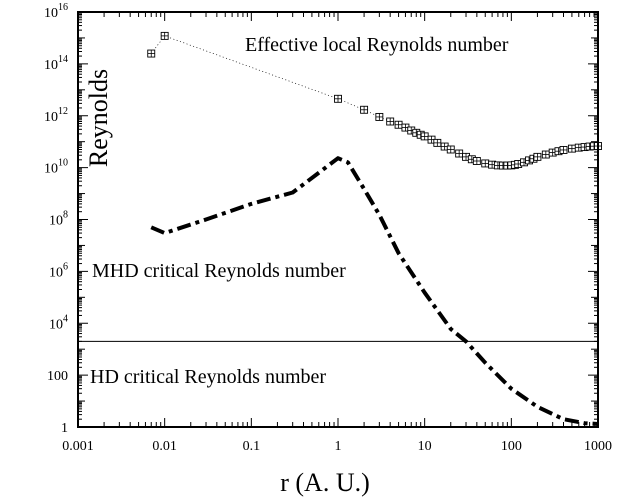 The width and height of the screenshot is (620, 499). I want to click on y-tick-label: 10⁸, so click(58, 219).